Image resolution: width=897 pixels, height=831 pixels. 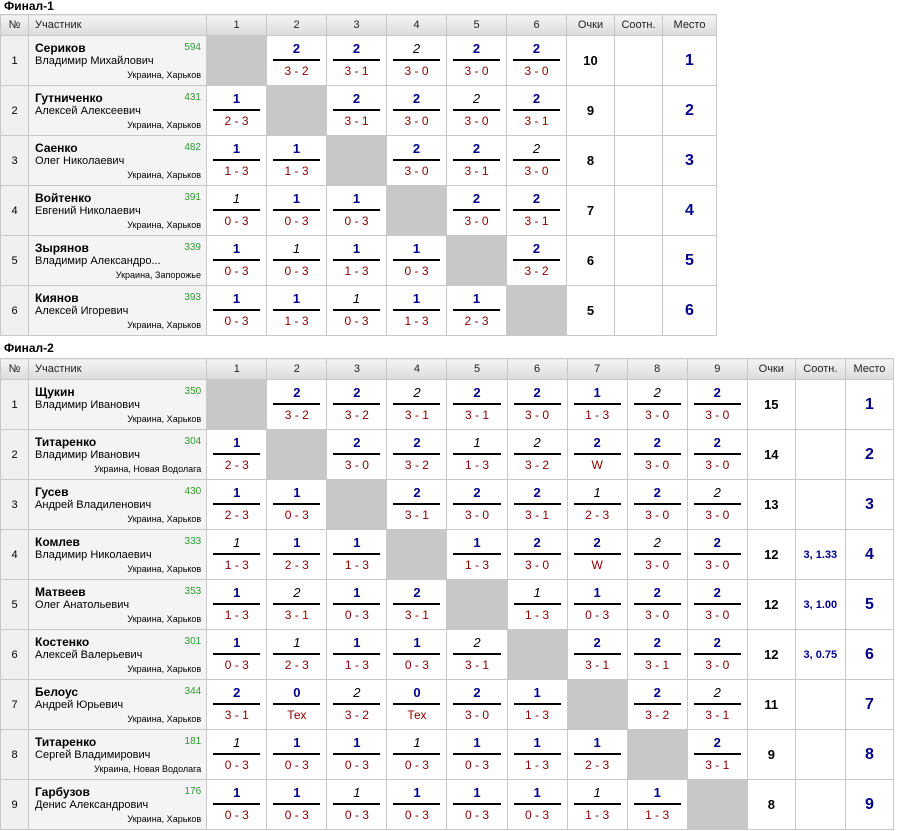 What do you see at coordinates (69, 98) in the screenshot?
I see `player-surname: Гутниченко` at bounding box center [69, 98].